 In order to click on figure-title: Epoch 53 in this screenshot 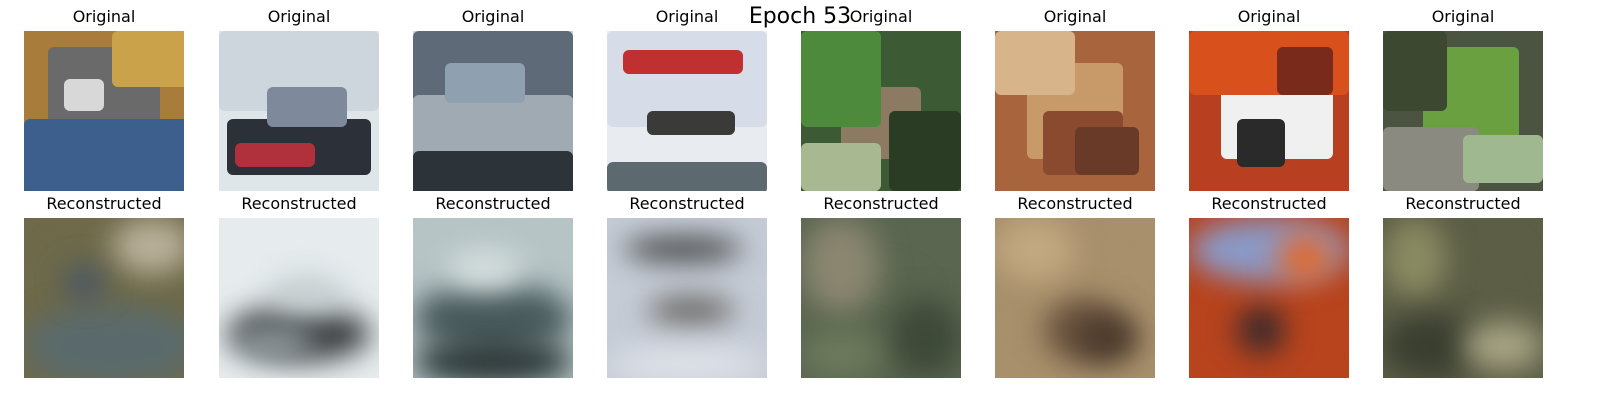, I will do `click(800, 16)`.